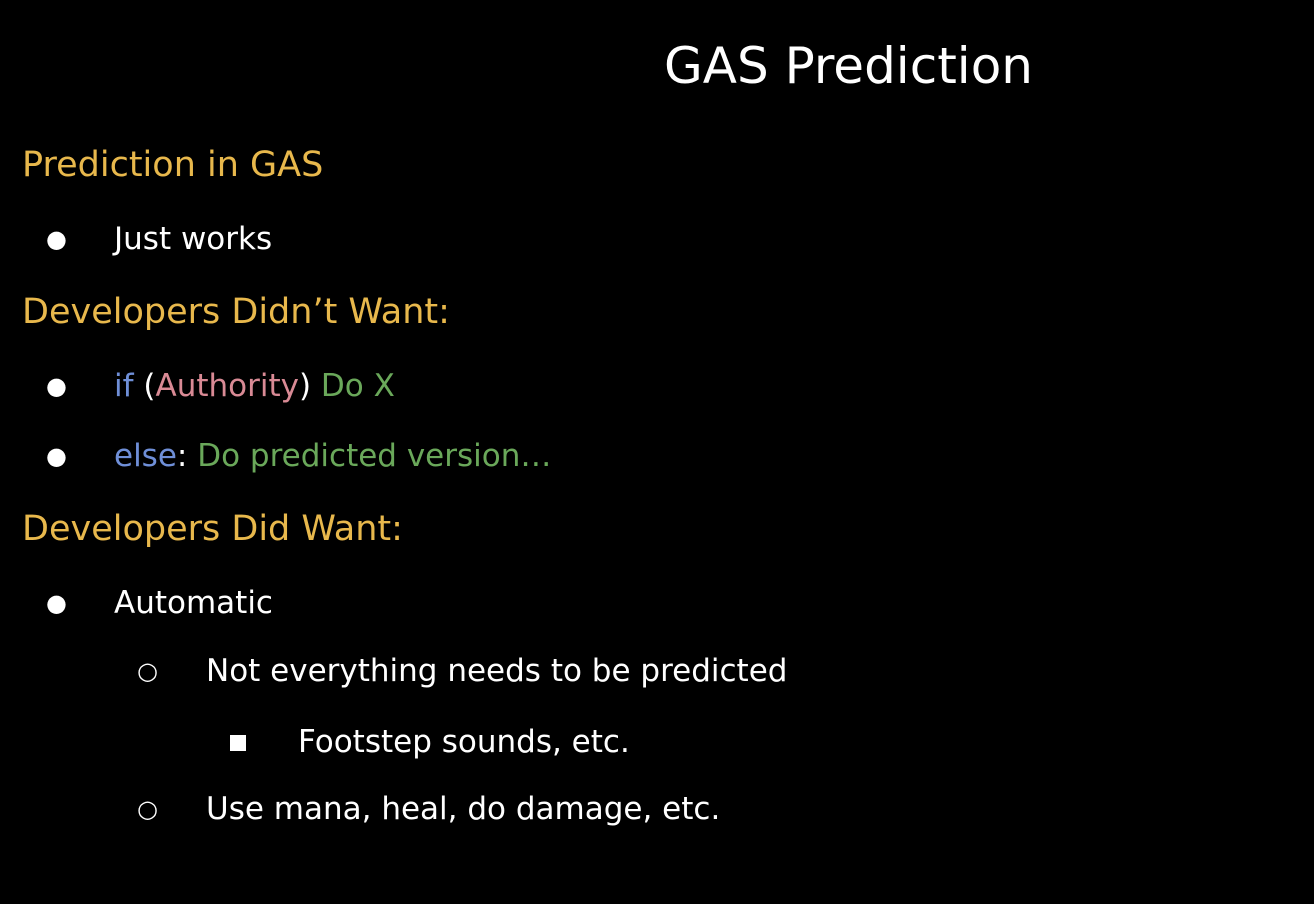 This screenshot has width=1314, height=904. Describe the element at coordinates (463, 809) in the screenshot. I see `list-item-use-mana: Use mana, heal, do damage, etc.` at that location.